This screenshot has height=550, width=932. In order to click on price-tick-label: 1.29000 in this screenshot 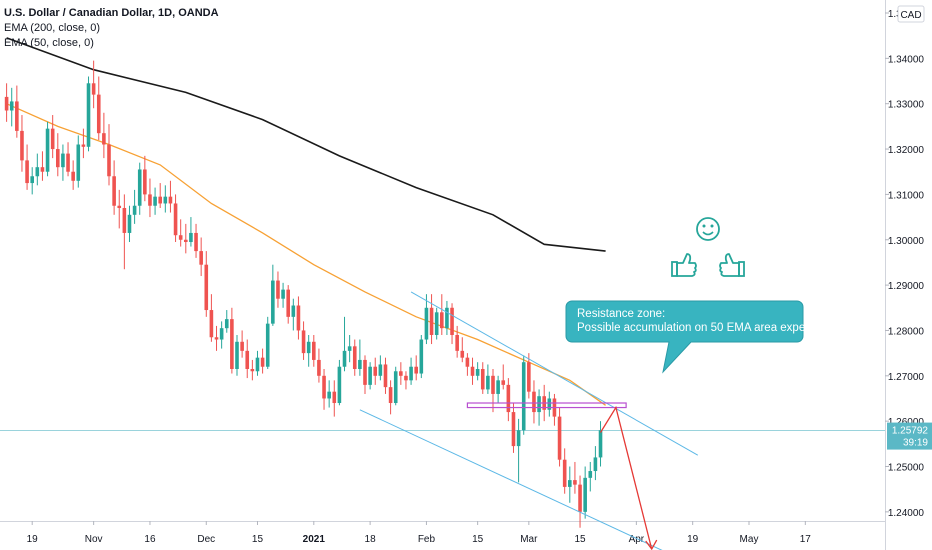, I will do `click(906, 286)`.